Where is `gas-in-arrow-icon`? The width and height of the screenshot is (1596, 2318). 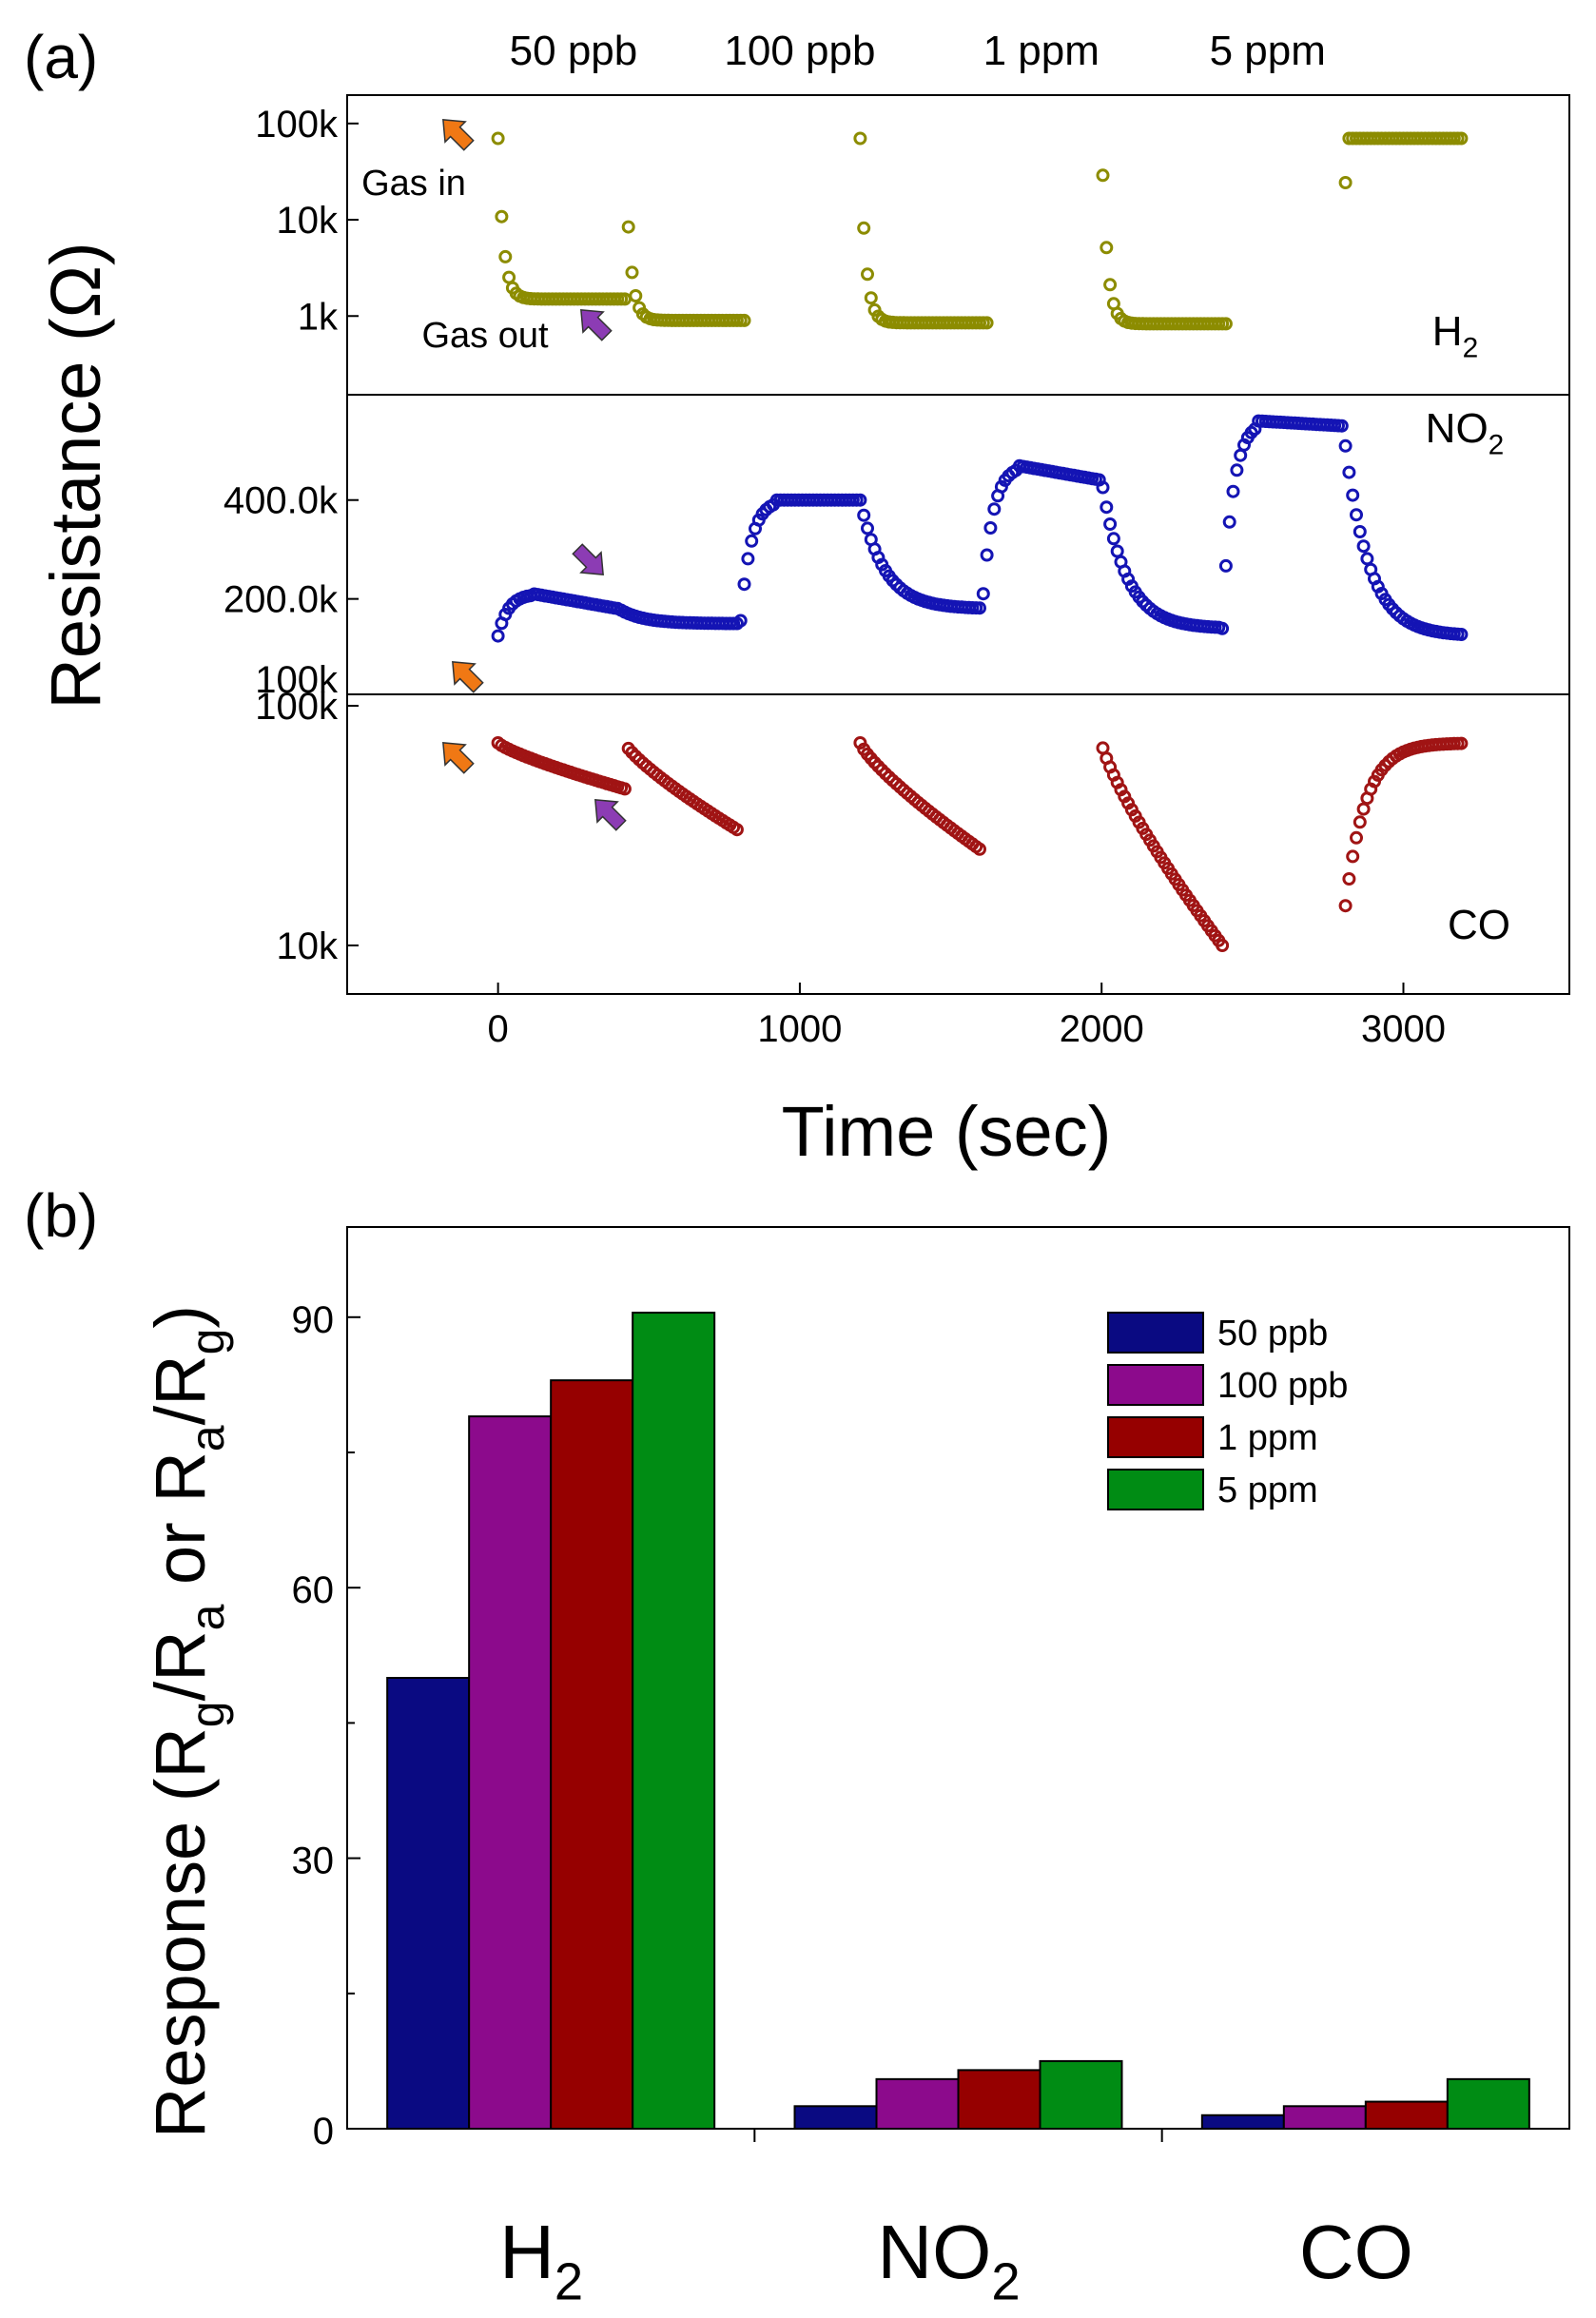
gas-in-arrow-icon is located at coordinates (458, 758).